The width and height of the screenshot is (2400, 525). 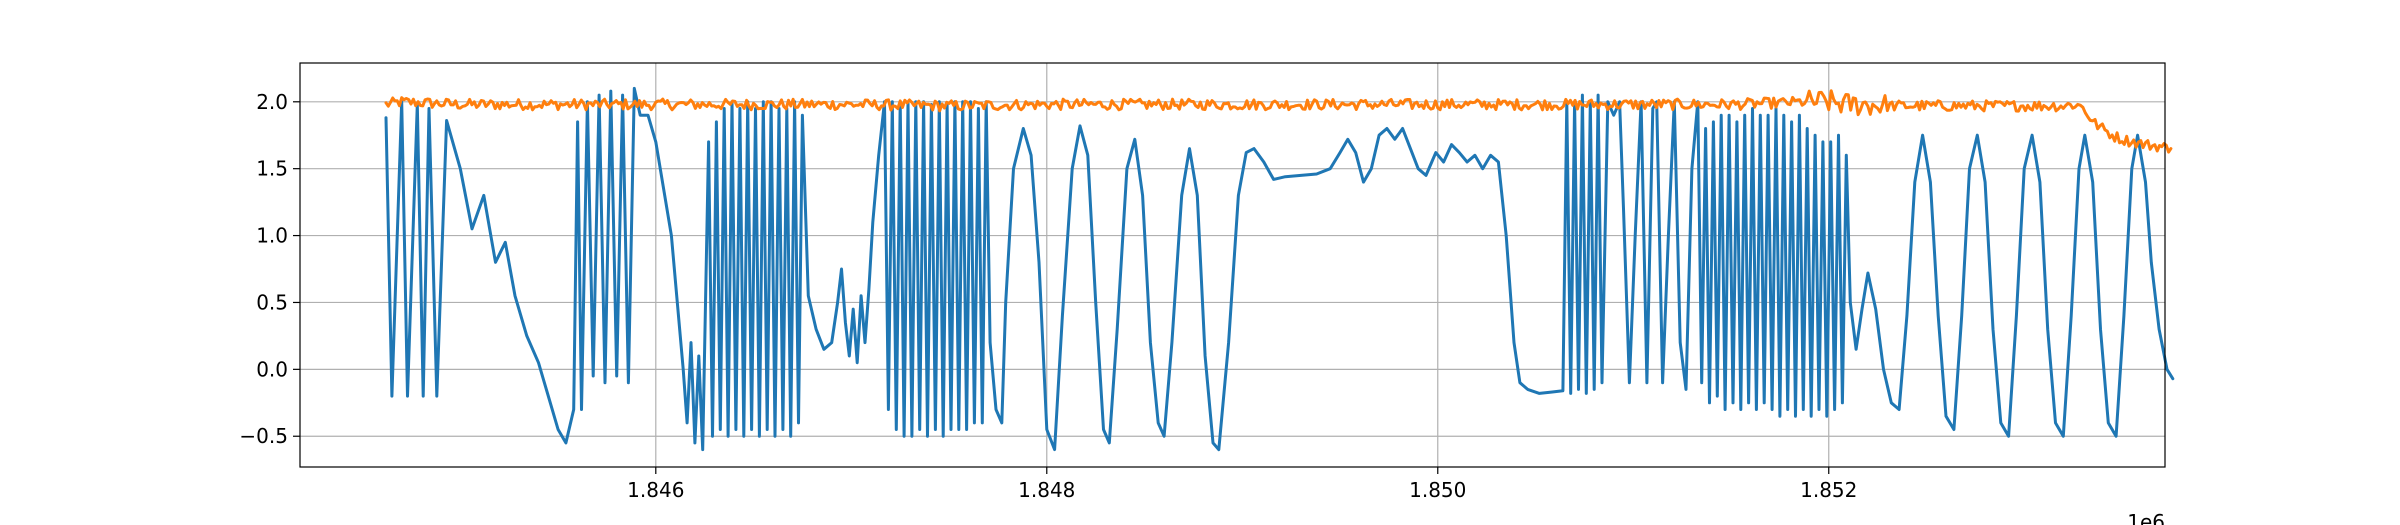 I want to click on y-tick-label: 2.0, so click(x=272, y=102).